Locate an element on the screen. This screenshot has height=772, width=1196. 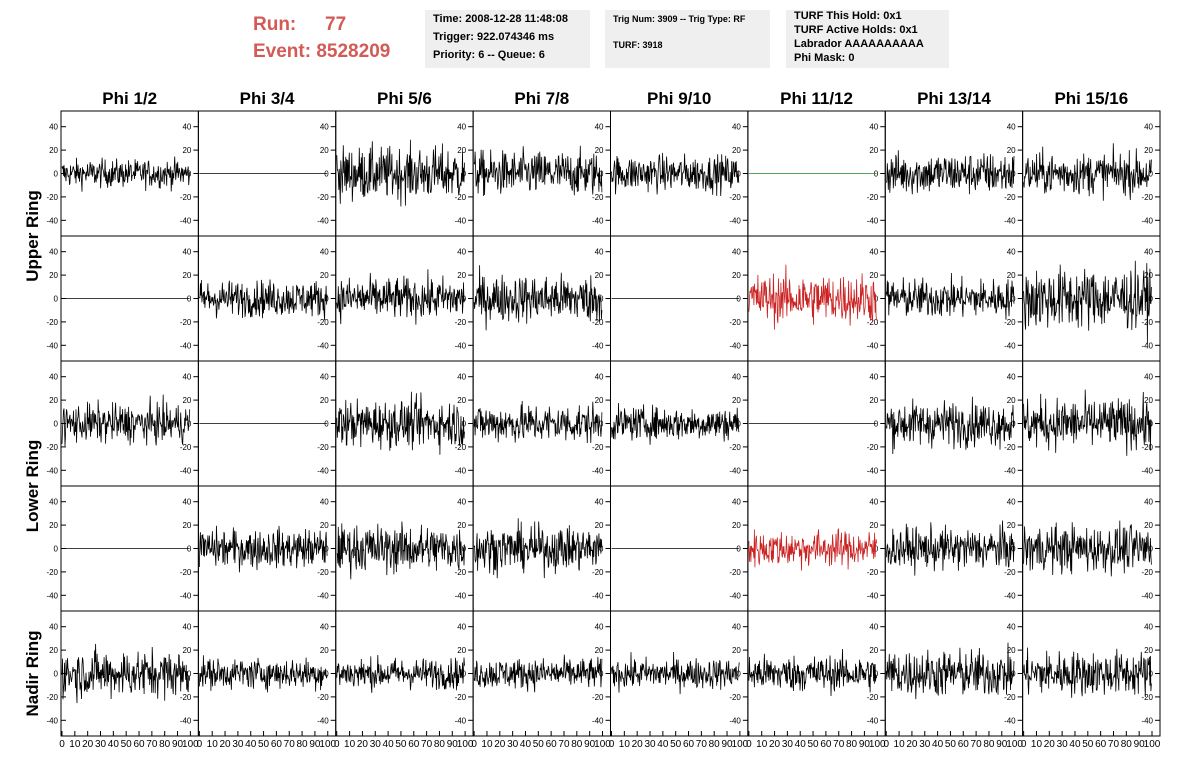
run-event-block: Run: 77 Event: 8528209 is located at coordinates (321, 38).